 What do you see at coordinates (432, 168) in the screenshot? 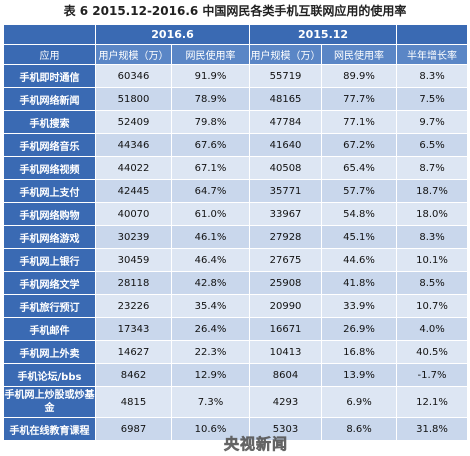
I see `cell-growth: 8.7%` at bounding box center [432, 168].